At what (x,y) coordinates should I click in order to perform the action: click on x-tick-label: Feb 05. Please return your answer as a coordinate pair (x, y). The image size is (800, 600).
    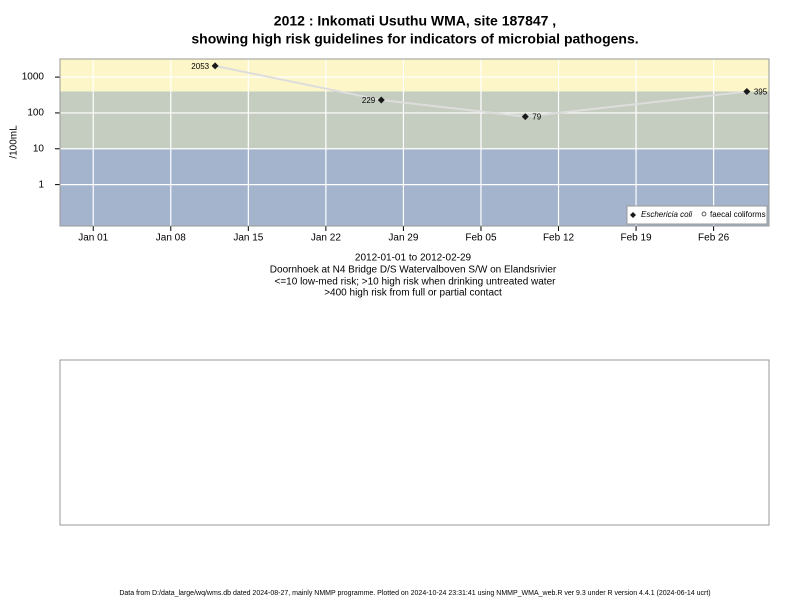
    Looking at the image, I should click on (481, 238).